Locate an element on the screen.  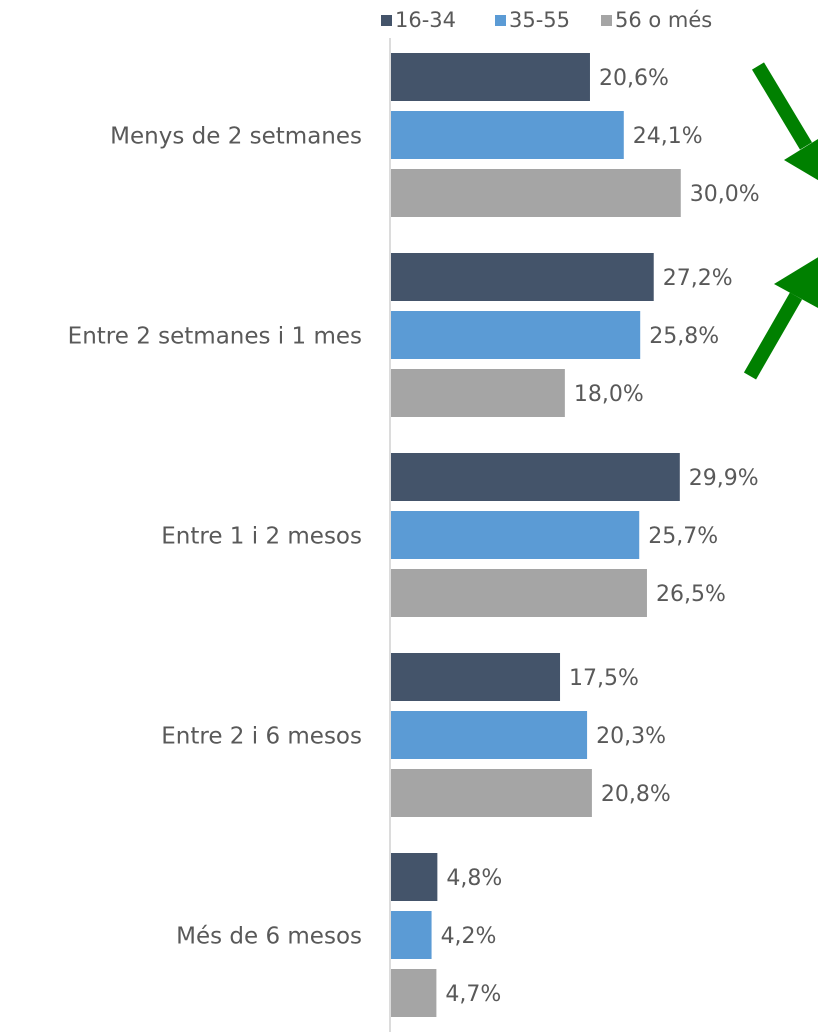
legend-label: 56 o més is located at coordinates (663, 20).